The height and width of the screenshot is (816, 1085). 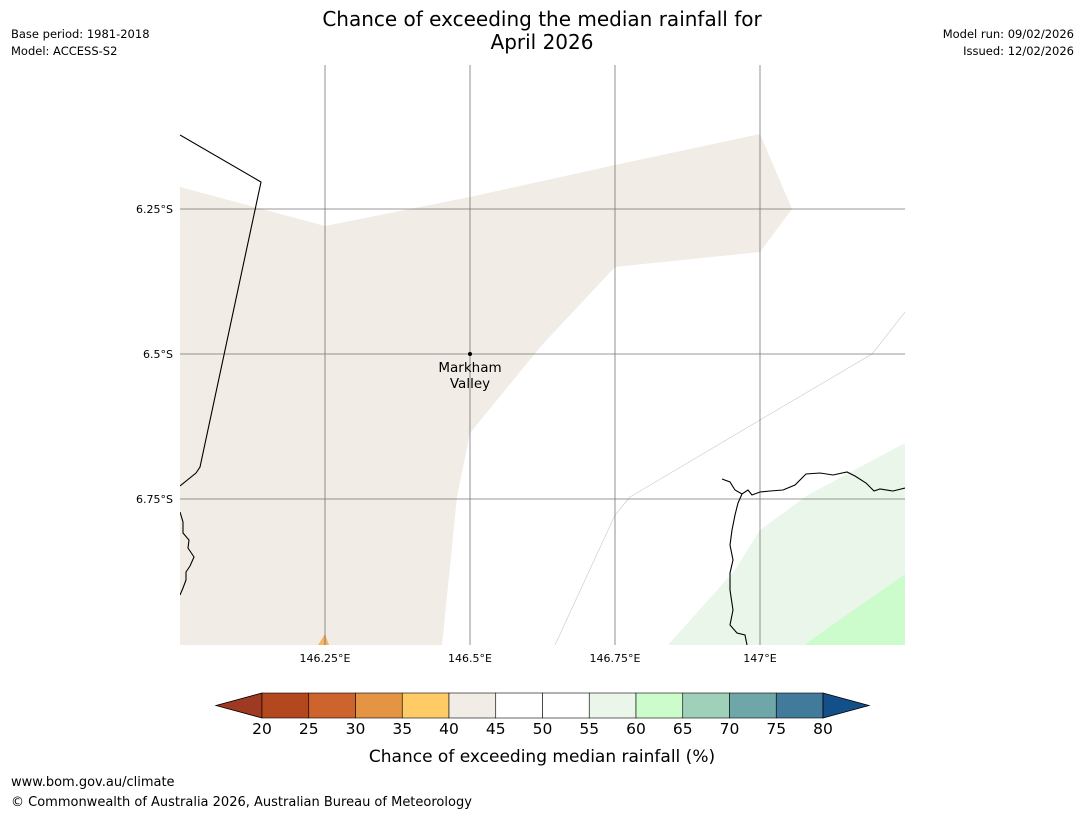 What do you see at coordinates (80, 43) in the screenshot?
I see `model-info: Base period: 1981-2018 Model: ACCESS-S2` at bounding box center [80, 43].